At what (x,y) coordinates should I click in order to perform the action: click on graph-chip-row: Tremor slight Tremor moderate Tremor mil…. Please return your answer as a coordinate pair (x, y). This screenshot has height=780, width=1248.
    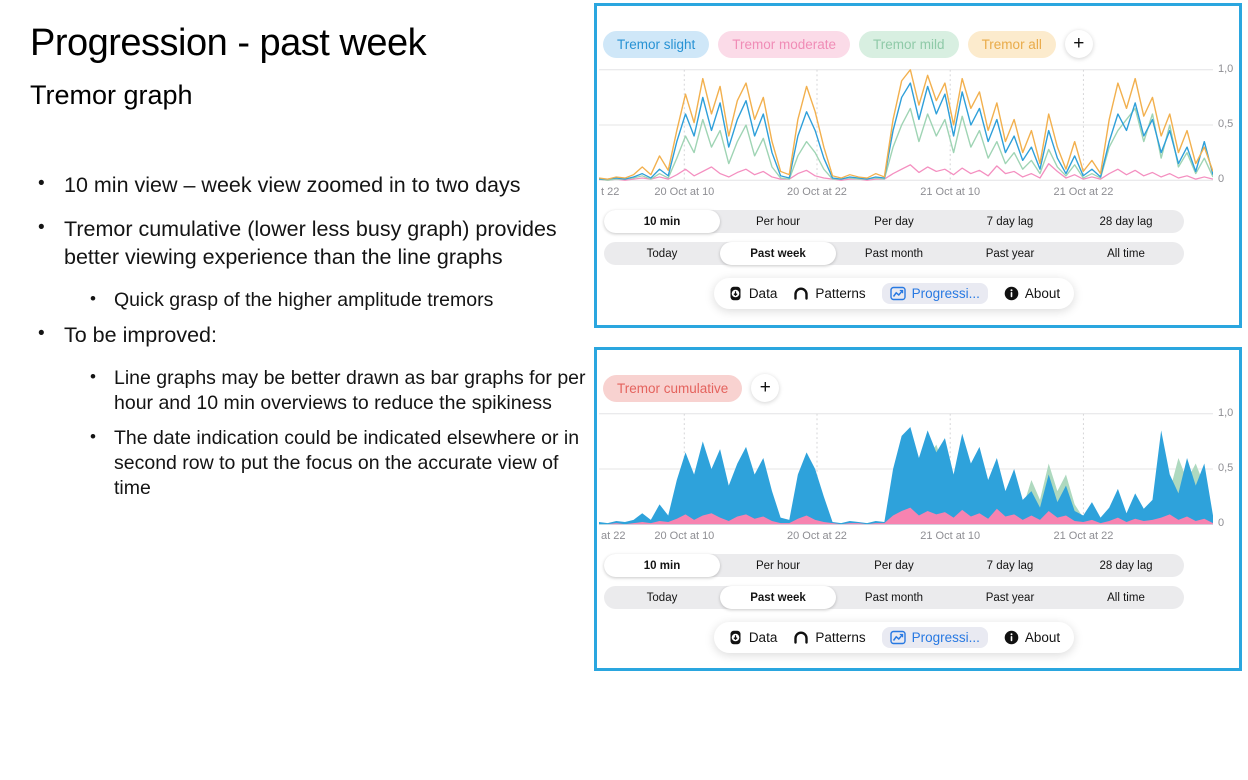
    Looking at the image, I should click on (921, 44).